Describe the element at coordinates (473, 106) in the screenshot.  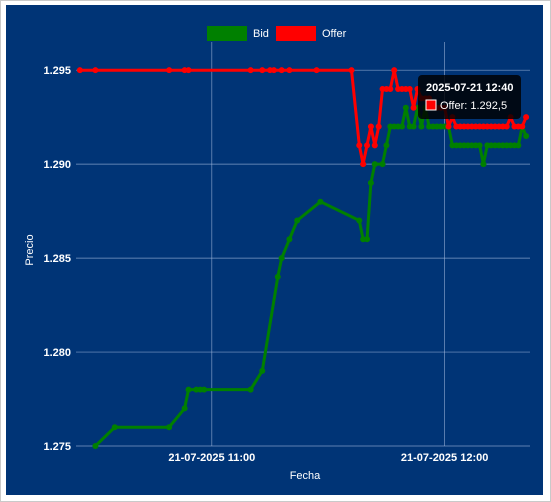
I see `tooltip-value: Offer: 1.292,5` at that location.